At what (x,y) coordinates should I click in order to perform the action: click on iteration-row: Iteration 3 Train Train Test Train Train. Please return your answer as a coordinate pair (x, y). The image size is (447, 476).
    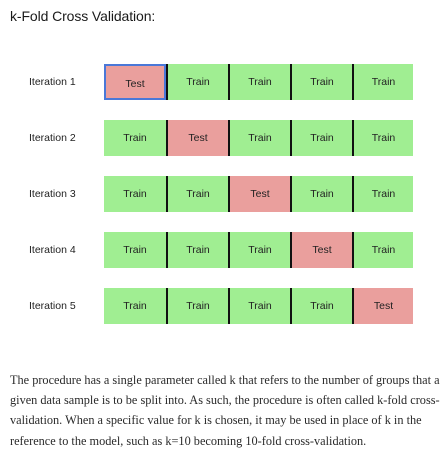
    Looking at the image, I should click on (223, 194).